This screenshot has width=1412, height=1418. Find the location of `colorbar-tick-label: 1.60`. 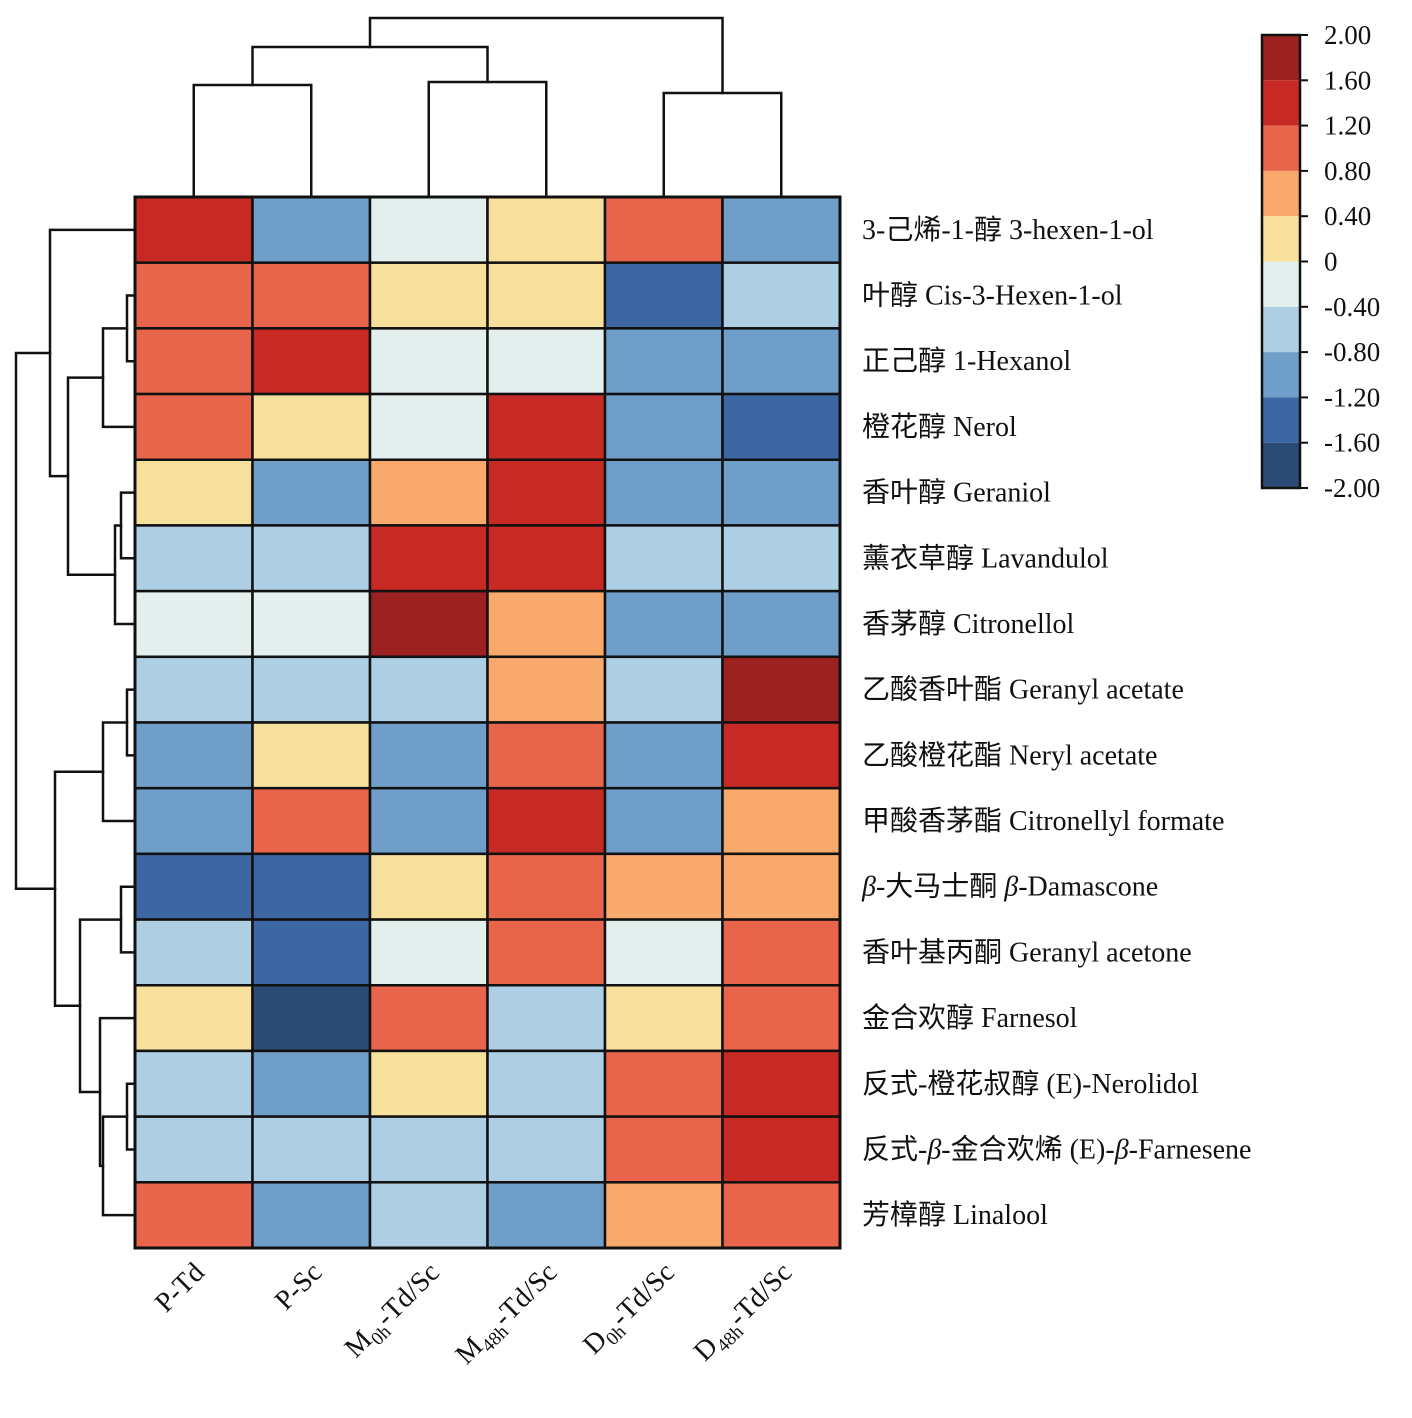

colorbar-tick-label: 1.60 is located at coordinates (1347, 80).